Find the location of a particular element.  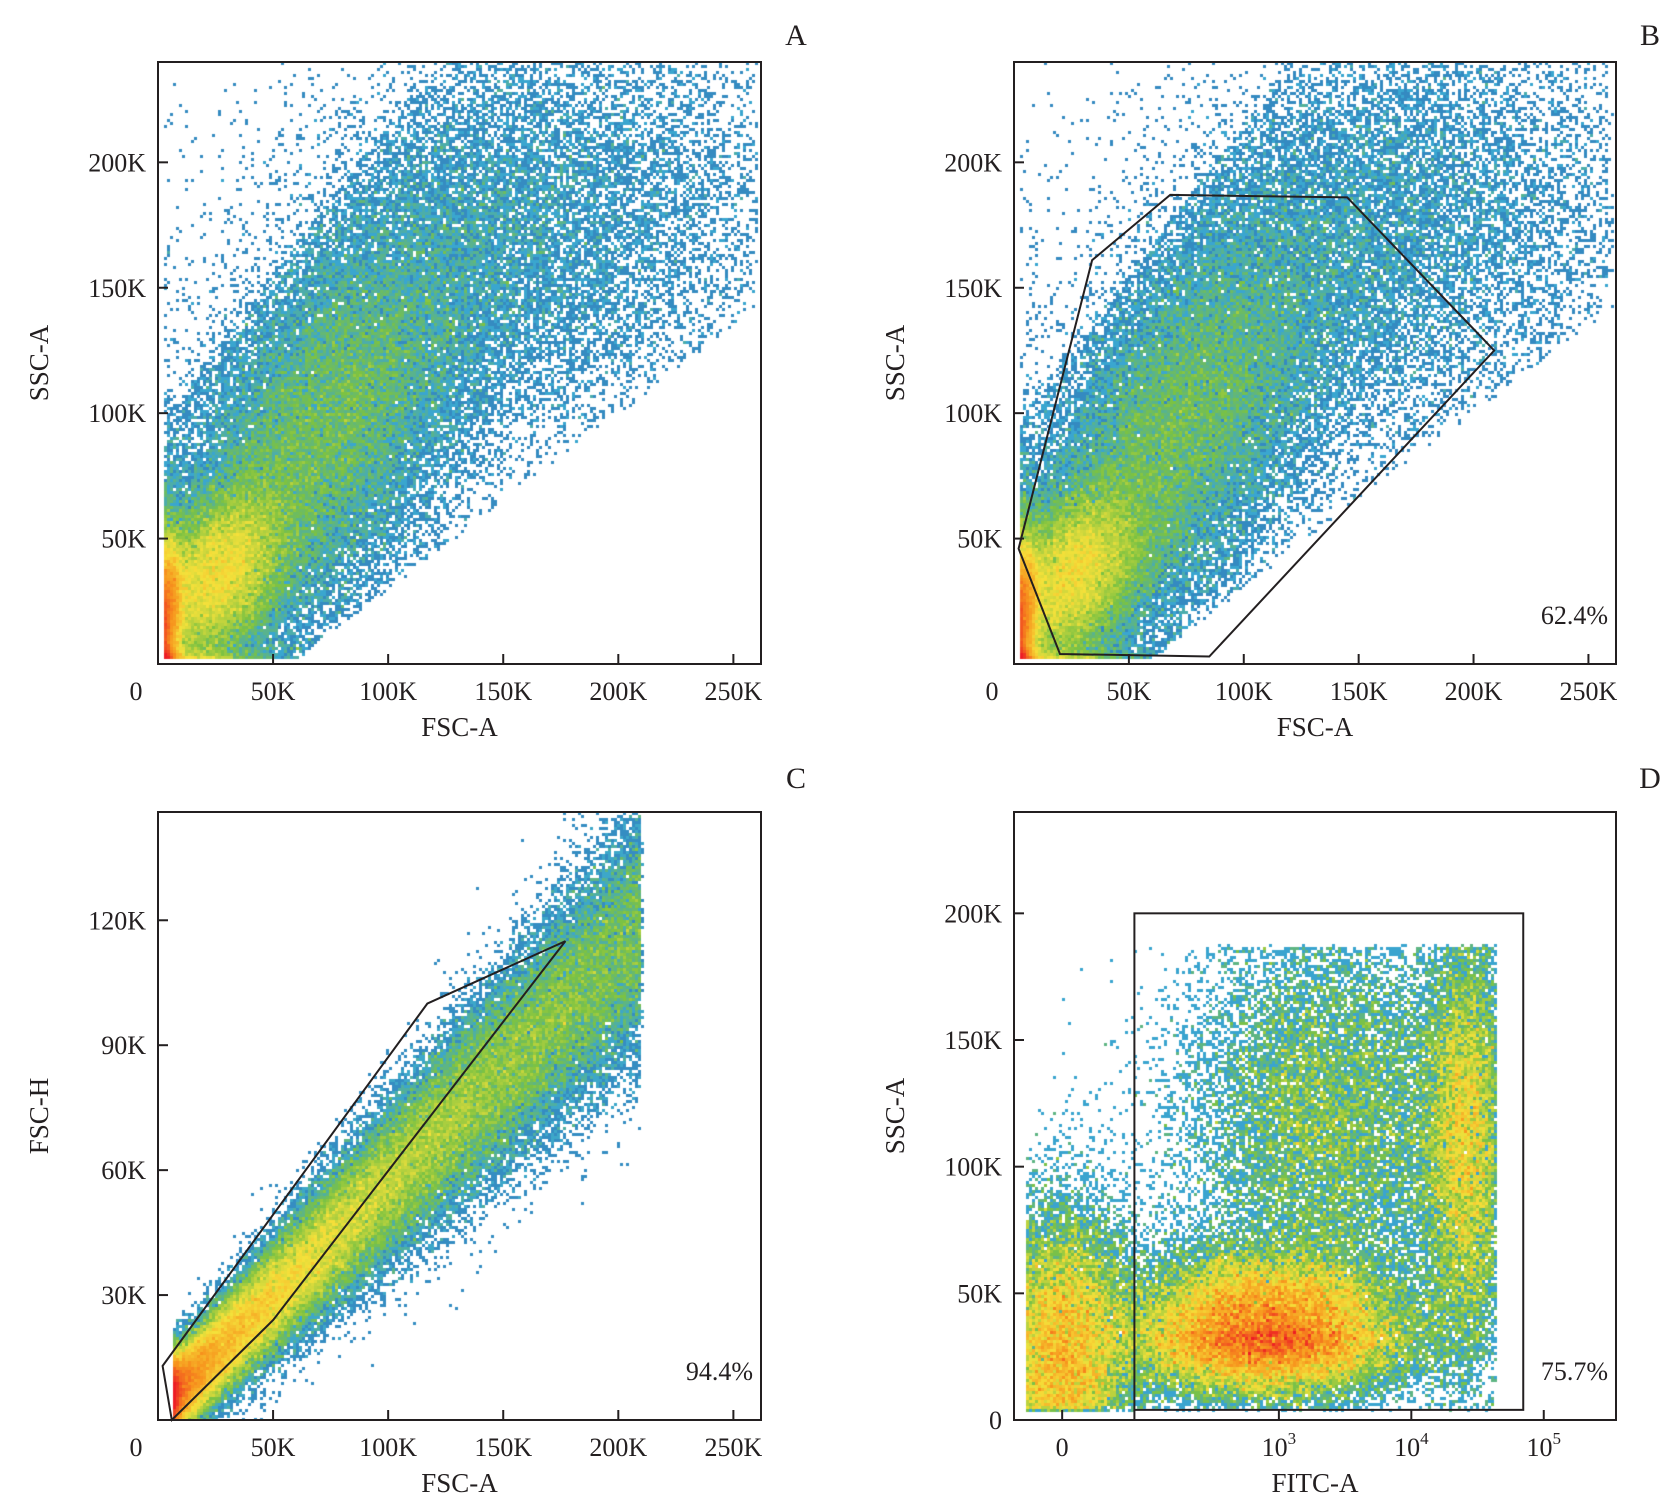

gate-percentage: 62.4% is located at coordinates (1574, 615).